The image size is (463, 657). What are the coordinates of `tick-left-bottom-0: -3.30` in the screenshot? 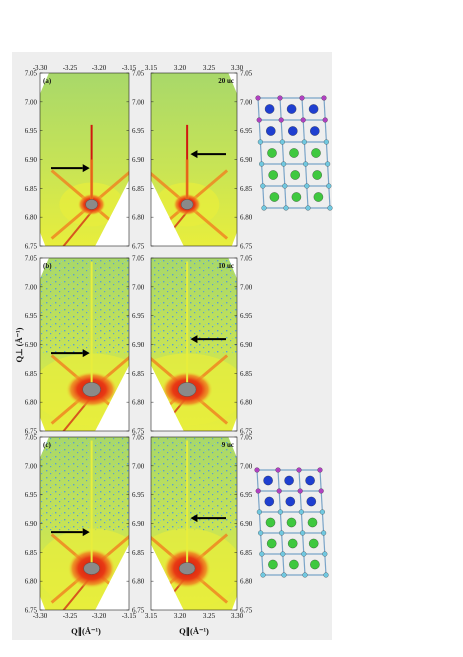 It's located at (40, 616).